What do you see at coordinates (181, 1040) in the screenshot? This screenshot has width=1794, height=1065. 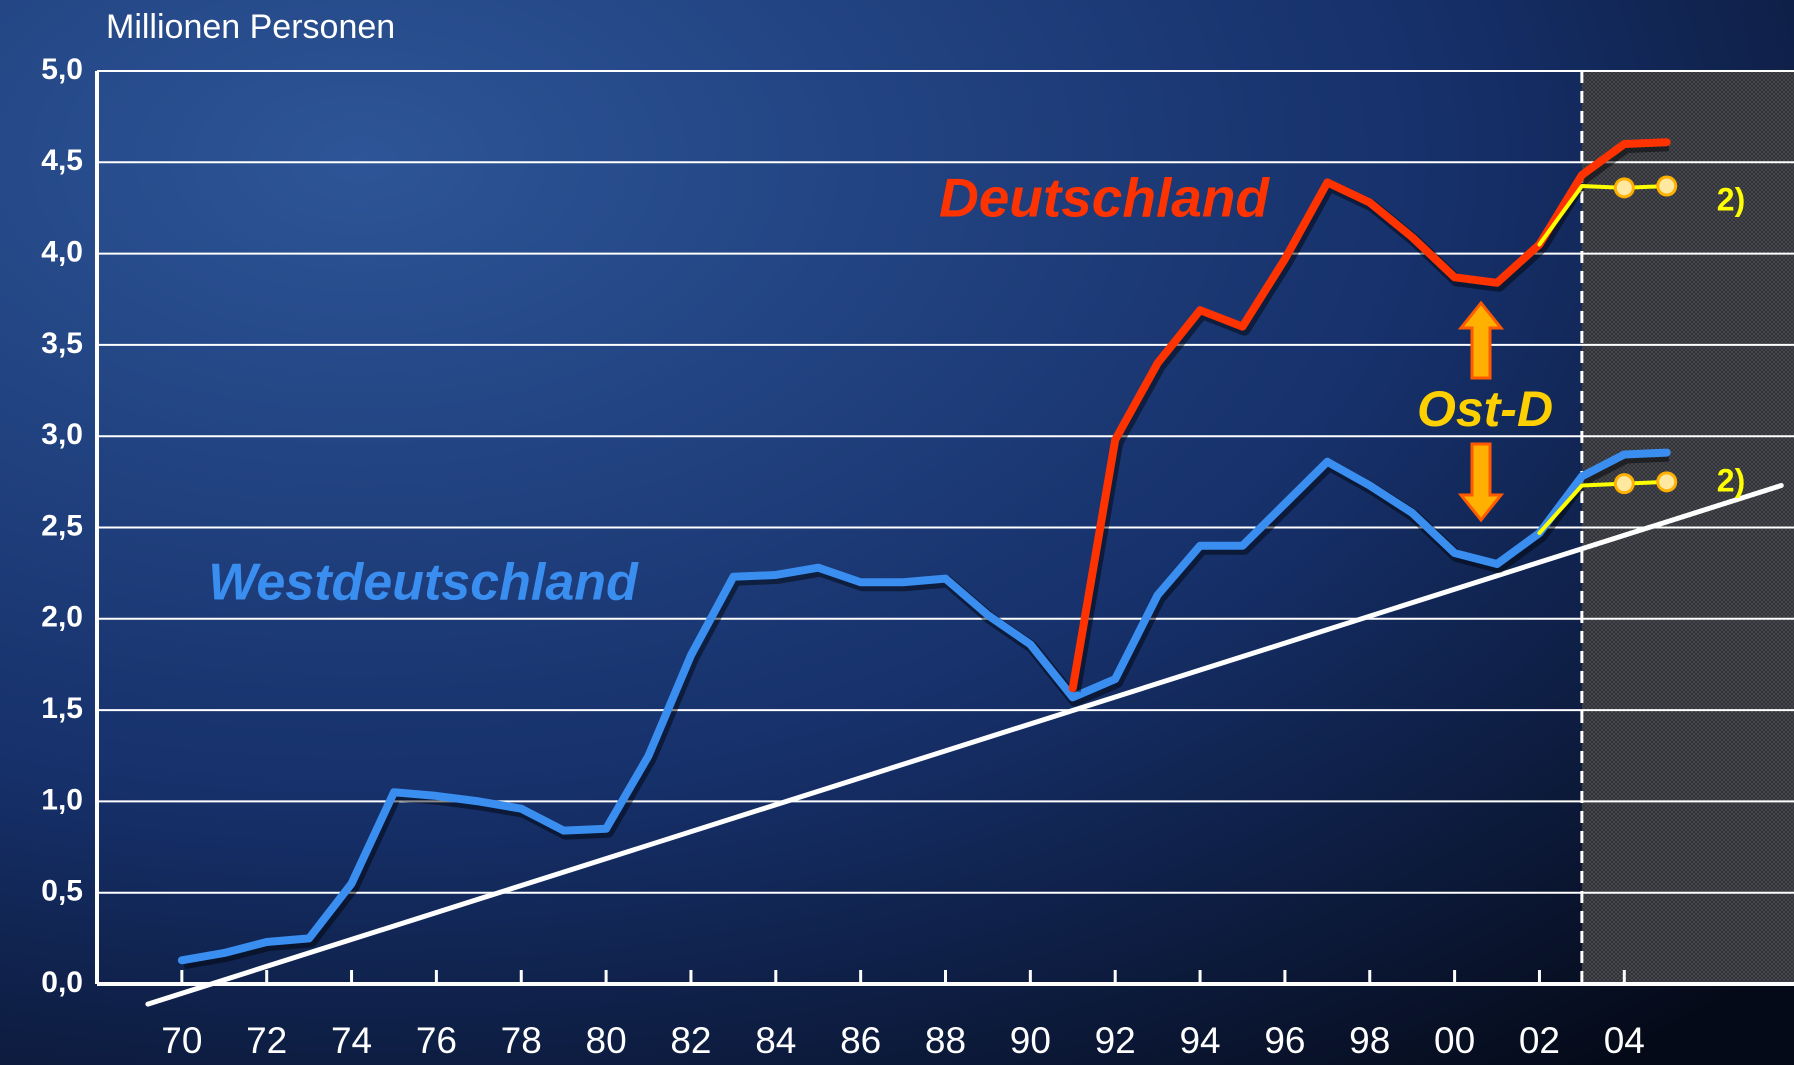 I see `x-tick-label: 70` at bounding box center [181, 1040].